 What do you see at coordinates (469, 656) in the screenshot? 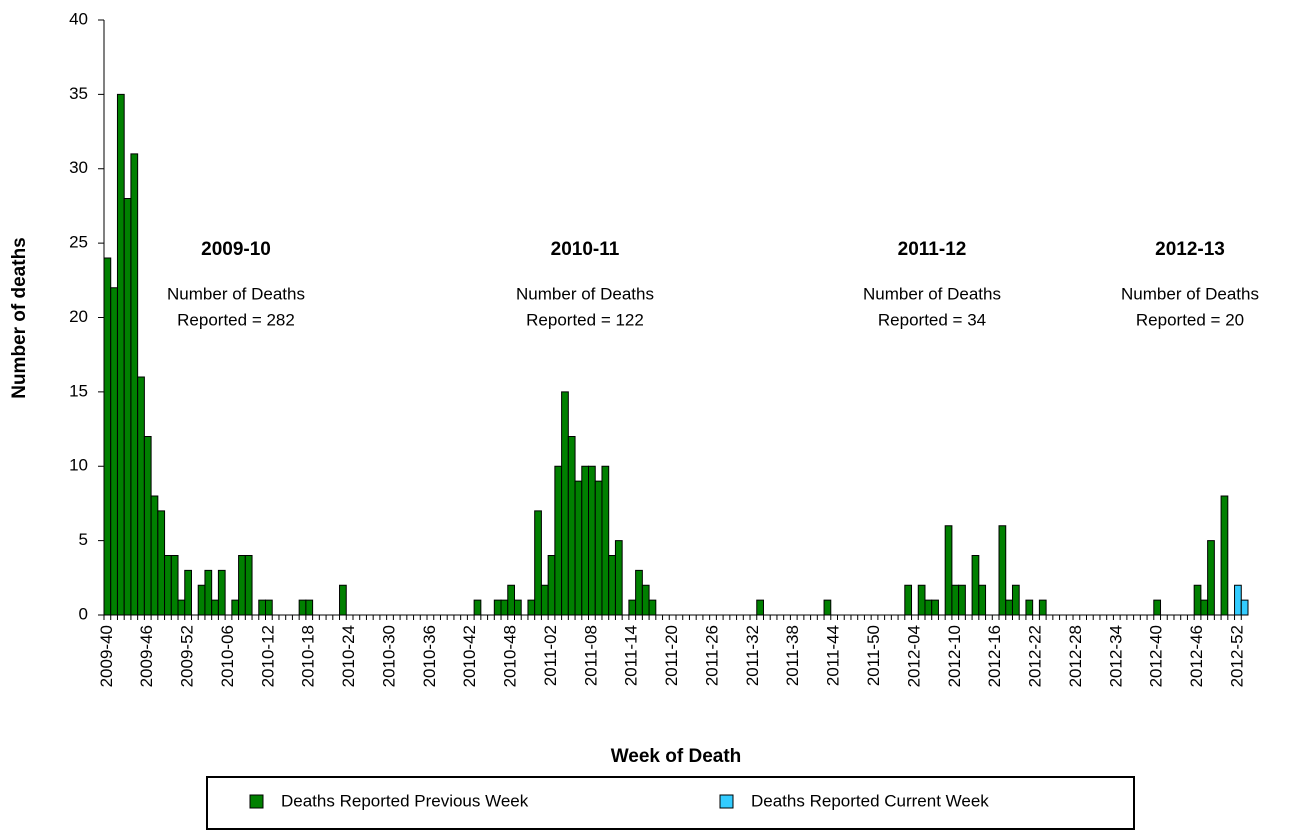
I see `x-tick-label: 2010-42` at bounding box center [469, 656].